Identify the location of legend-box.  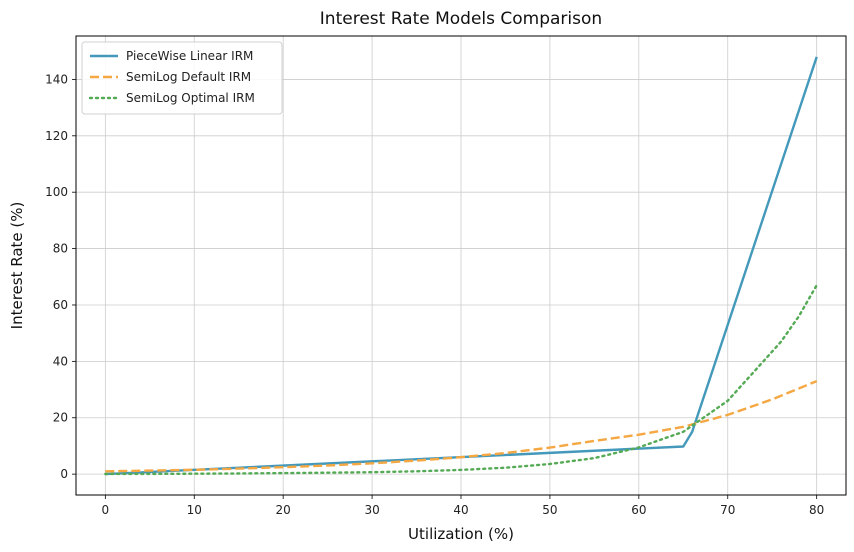
(182, 78).